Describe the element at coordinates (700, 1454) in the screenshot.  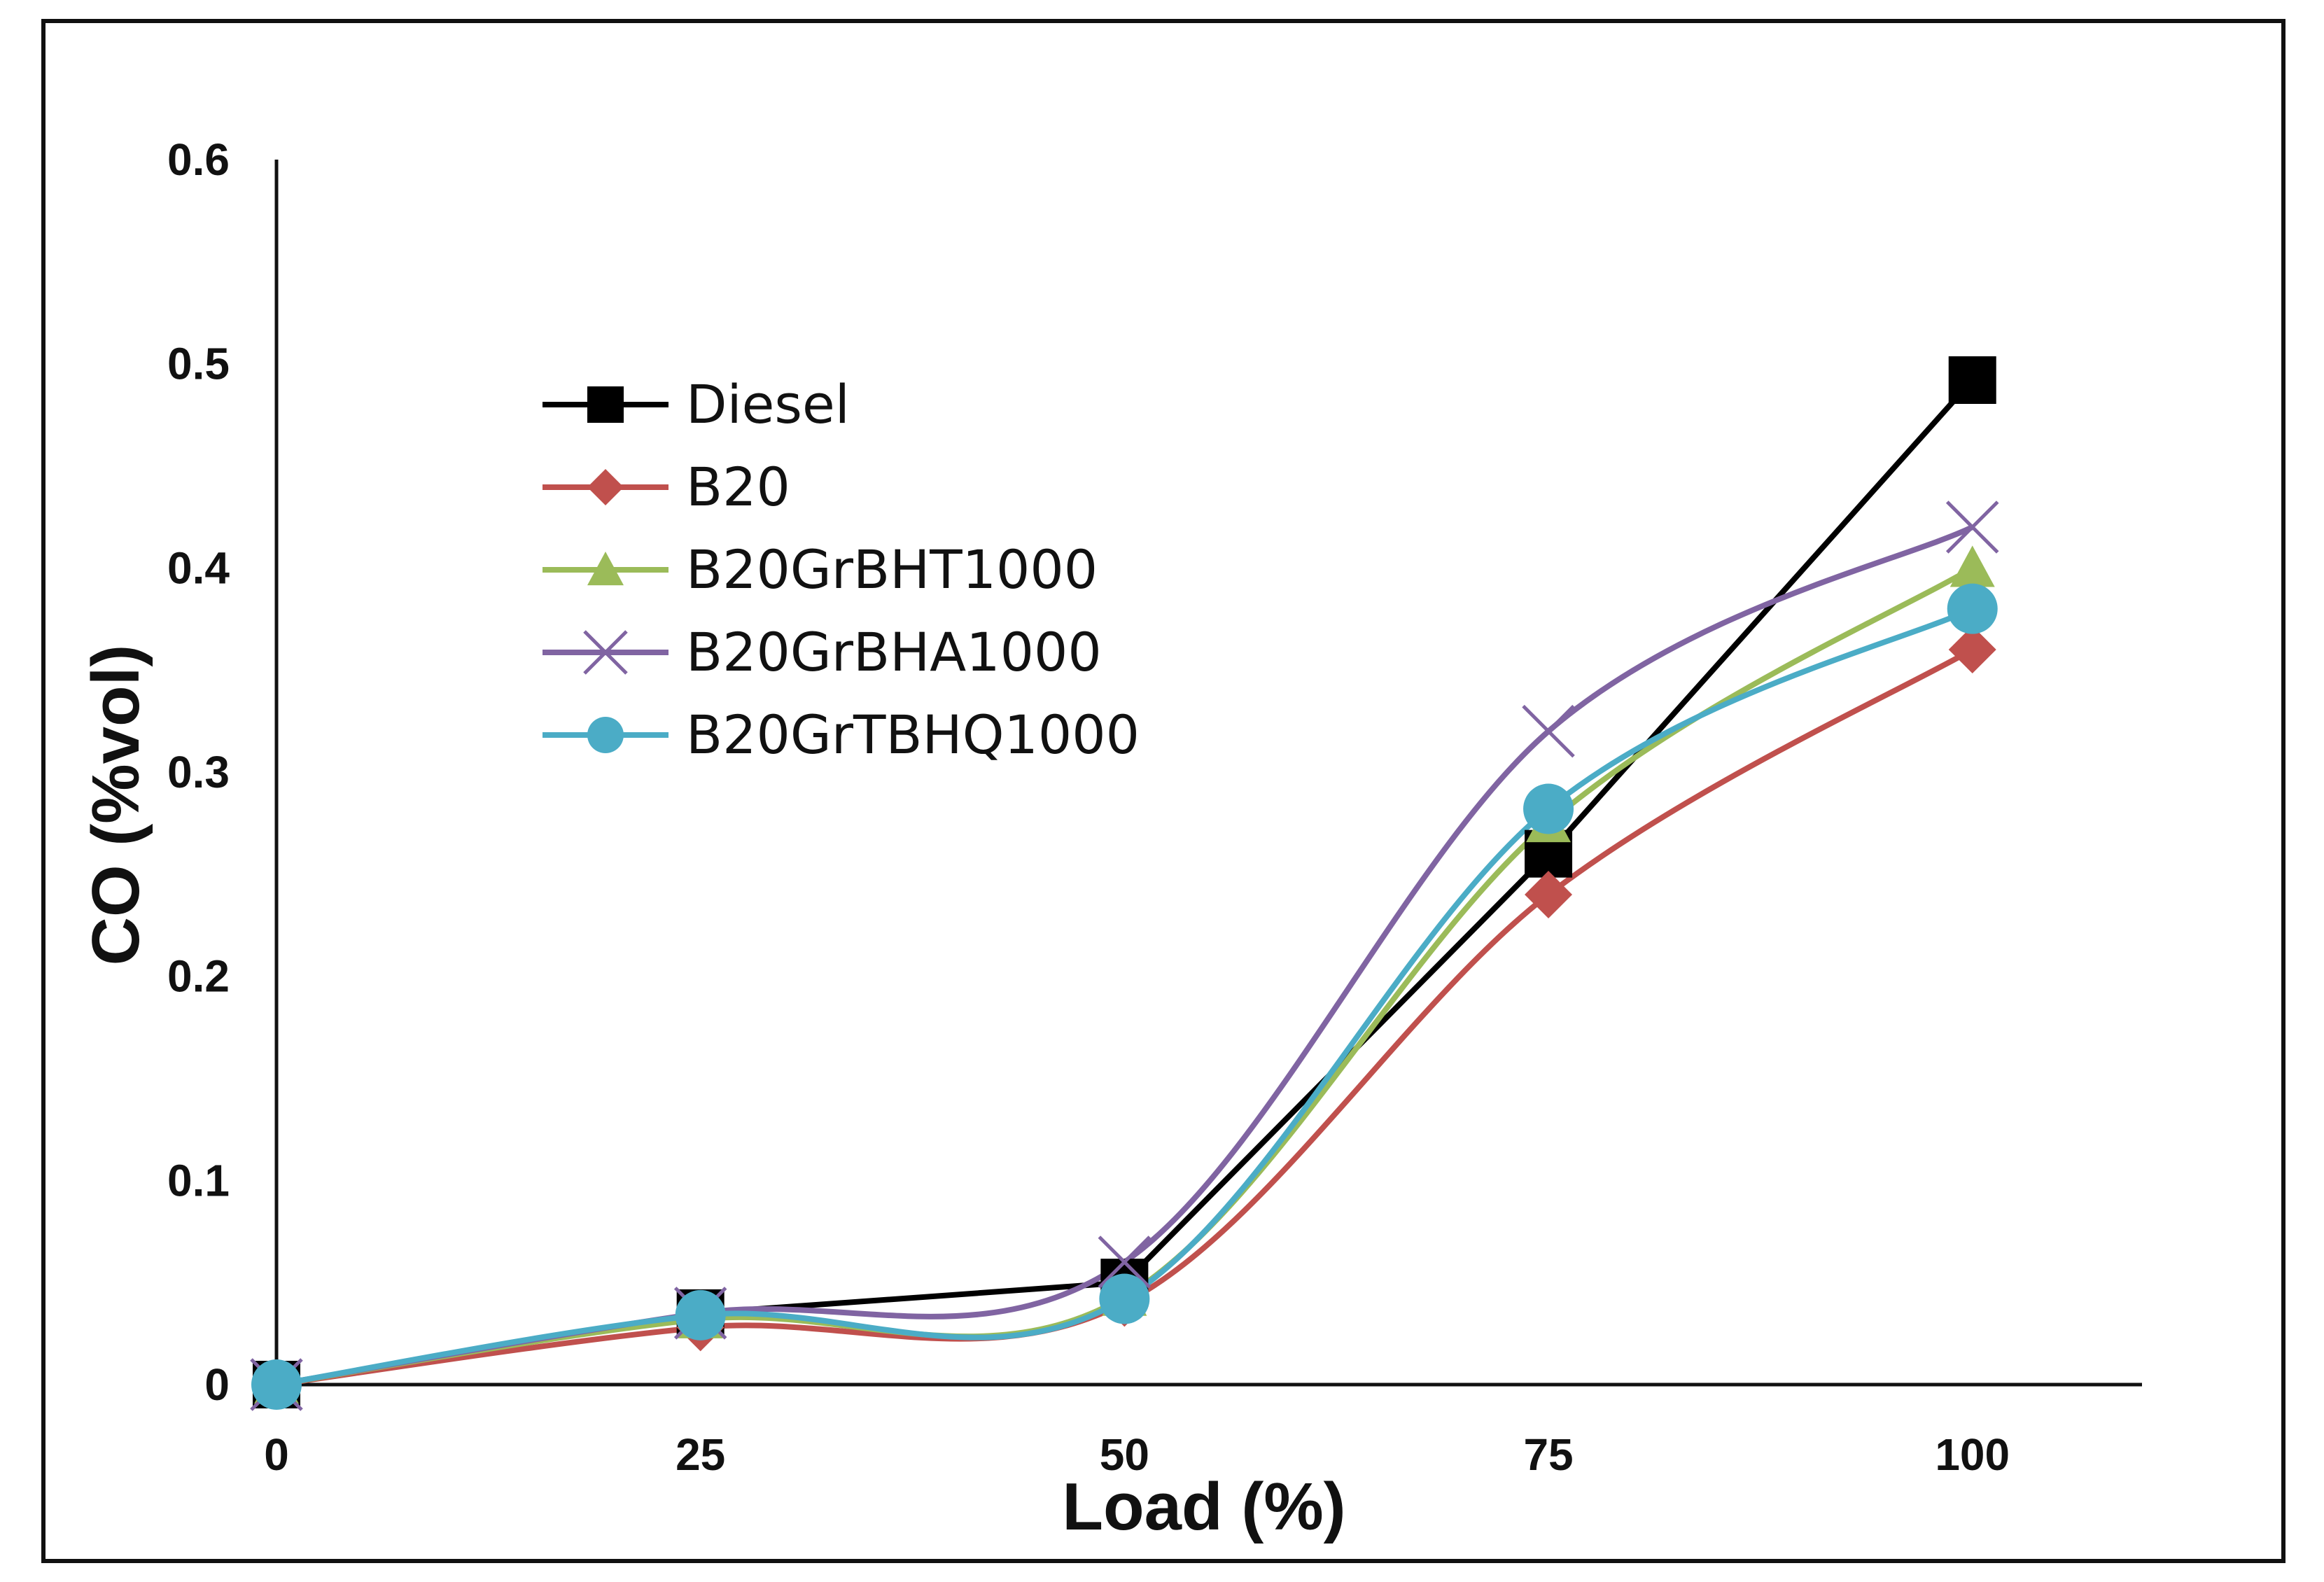
I see `x-tick-label: 25` at that location.